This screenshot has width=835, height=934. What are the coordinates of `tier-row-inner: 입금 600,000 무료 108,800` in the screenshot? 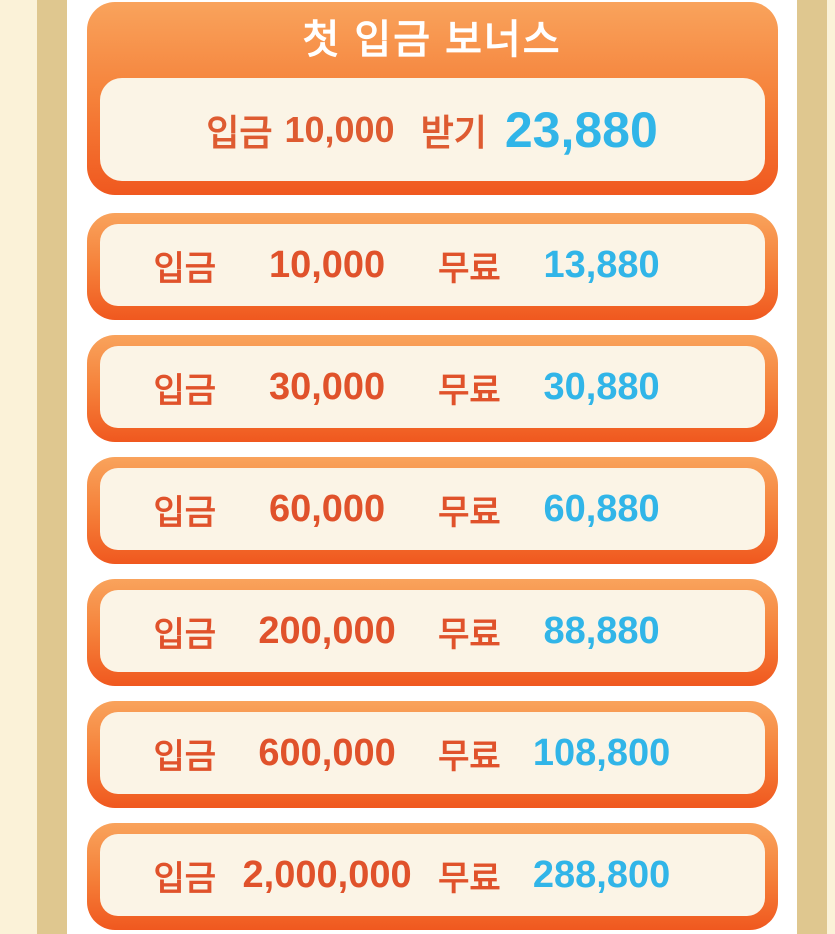 It's located at (432, 753).